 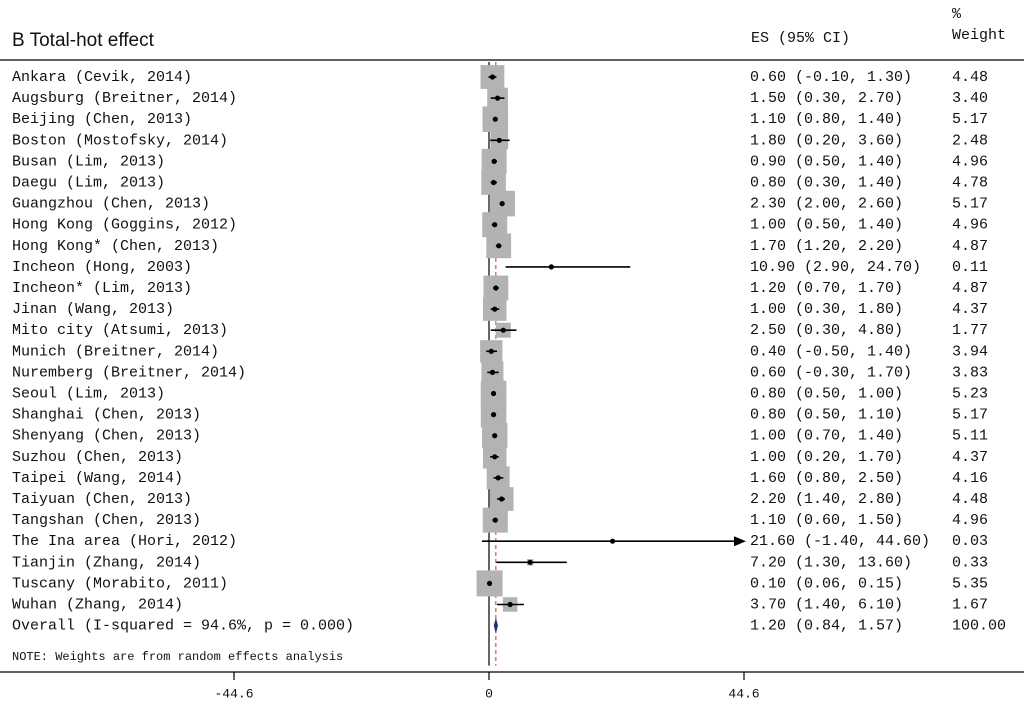 What do you see at coordinates (970, 140) in the screenshot?
I see `study-weight-text: 2.48` at bounding box center [970, 140].